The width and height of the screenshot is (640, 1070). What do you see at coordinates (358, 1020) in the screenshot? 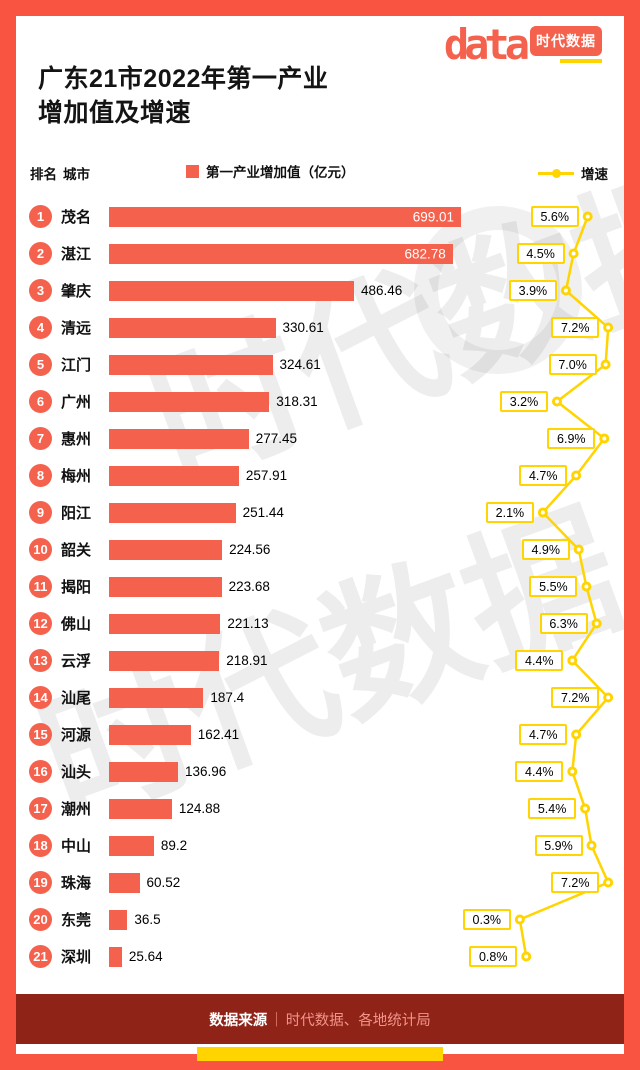
I see `footer-source-text: 时代数据、各地统计局` at bounding box center [358, 1020].